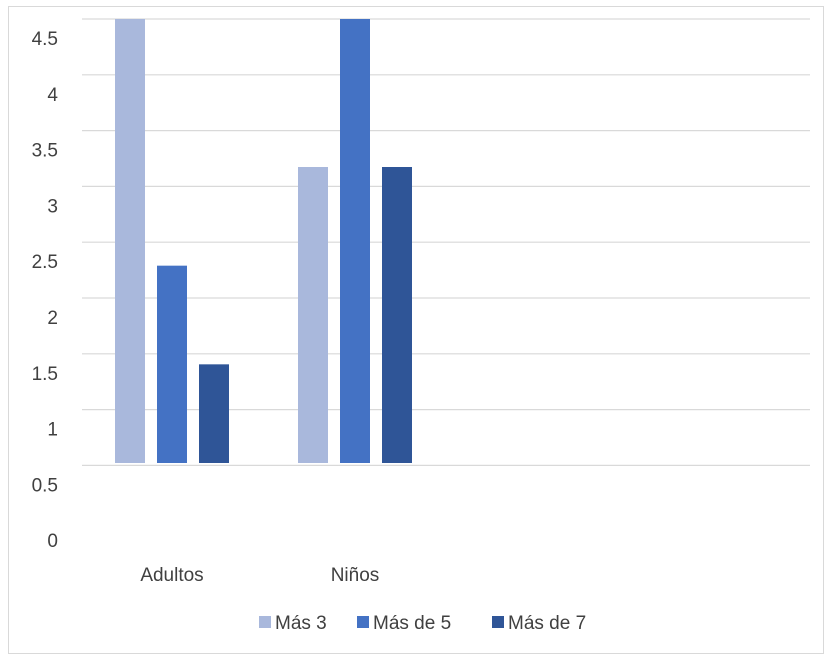 This screenshot has width=827, height=658. What do you see at coordinates (547, 623) in the screenshot?
I see `legend-label: Más de 7` at bounding box center [547, 623].